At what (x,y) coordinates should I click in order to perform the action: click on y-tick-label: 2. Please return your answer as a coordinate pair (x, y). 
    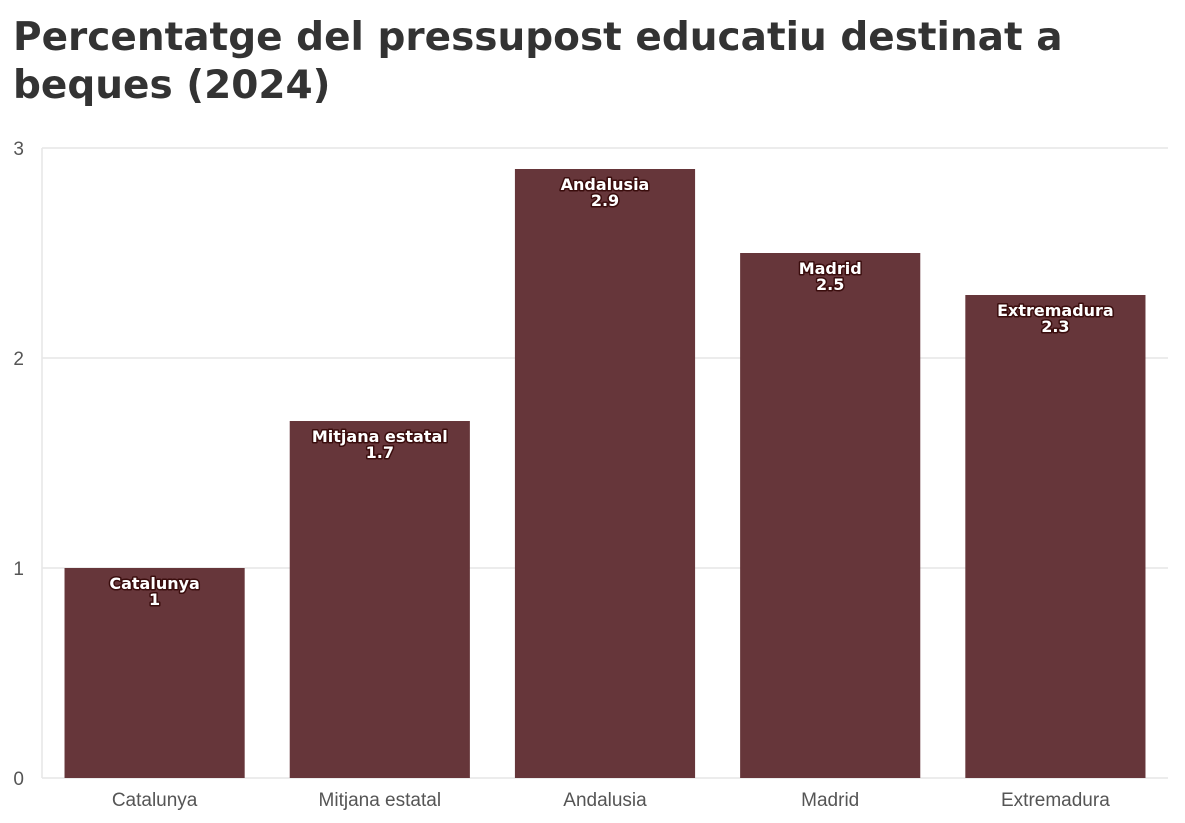
    Looking at the image, I should click on (18, 359).